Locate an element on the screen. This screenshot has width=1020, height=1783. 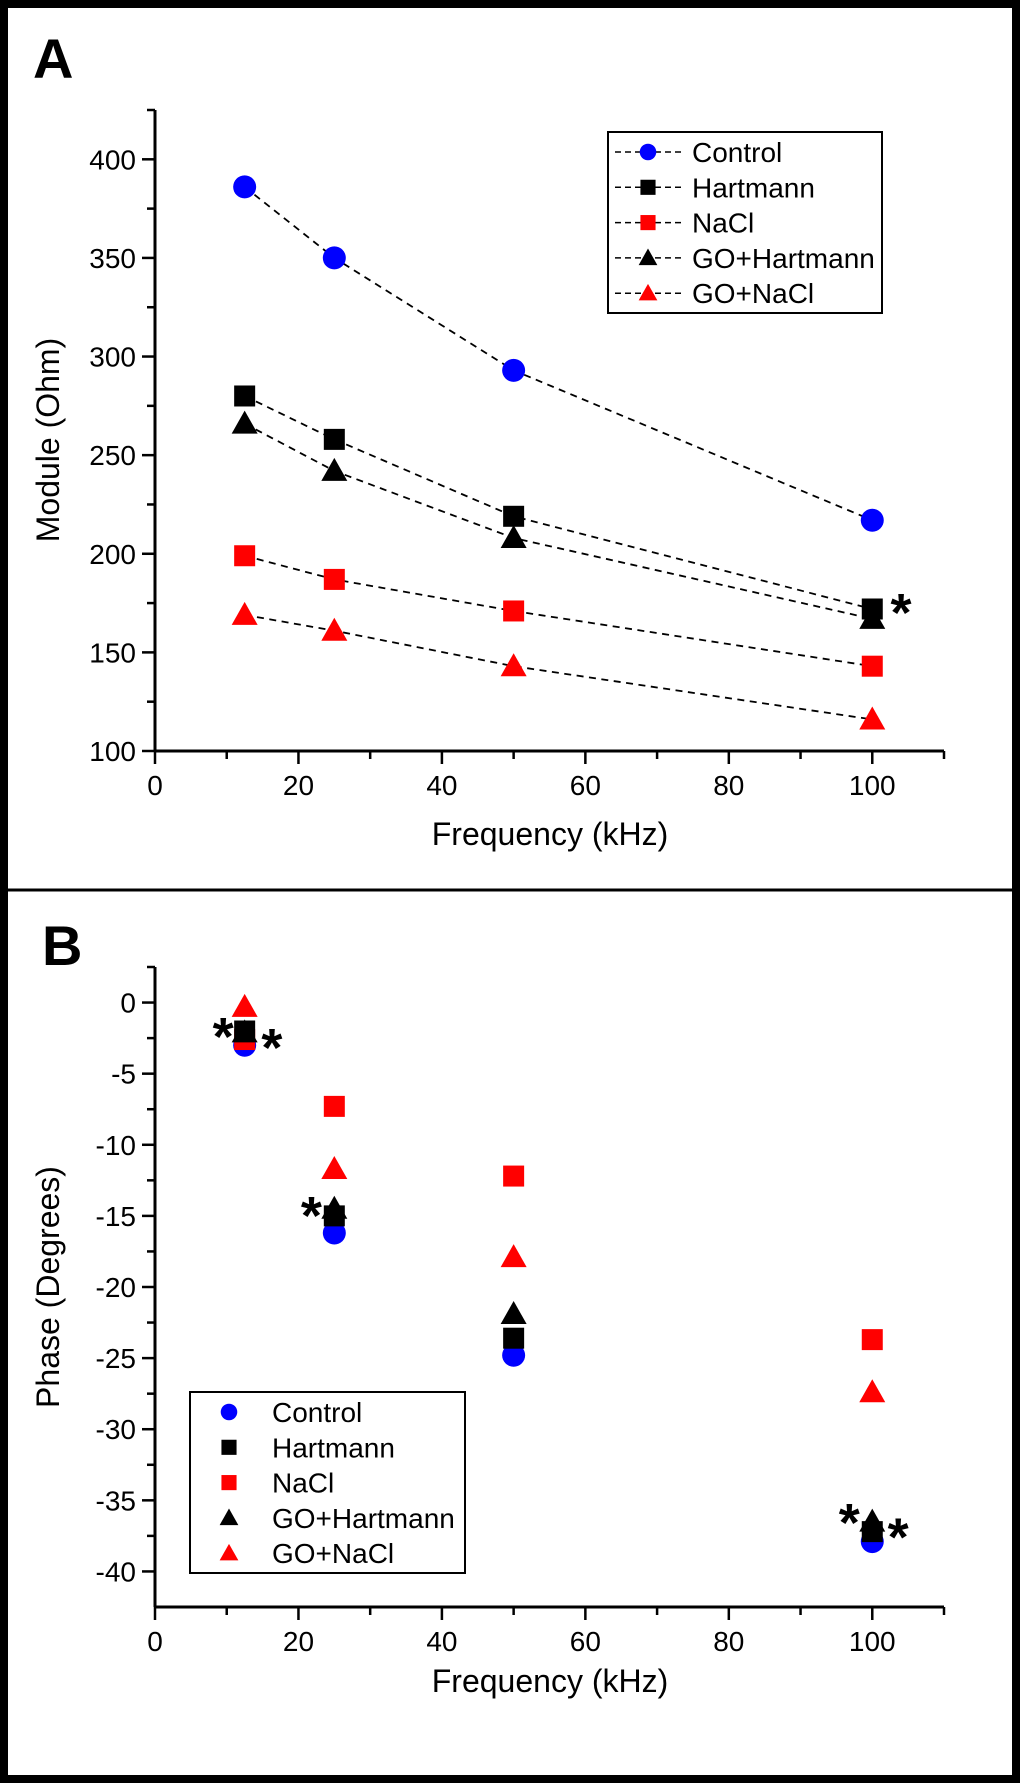
series-GO+Hartmann is located at coordinates (558, 519).